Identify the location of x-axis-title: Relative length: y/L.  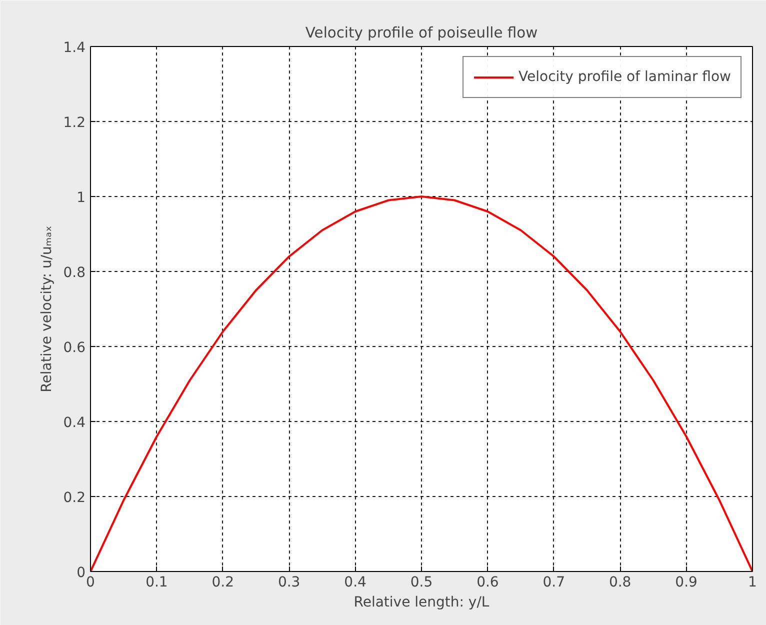
(422, 602).